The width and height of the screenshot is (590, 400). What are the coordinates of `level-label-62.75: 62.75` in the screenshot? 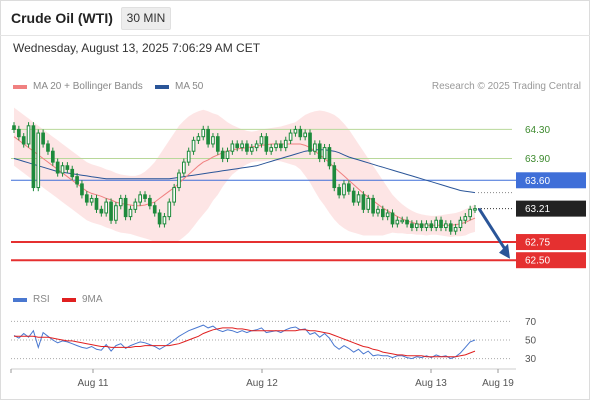 It's located at (537, 243).